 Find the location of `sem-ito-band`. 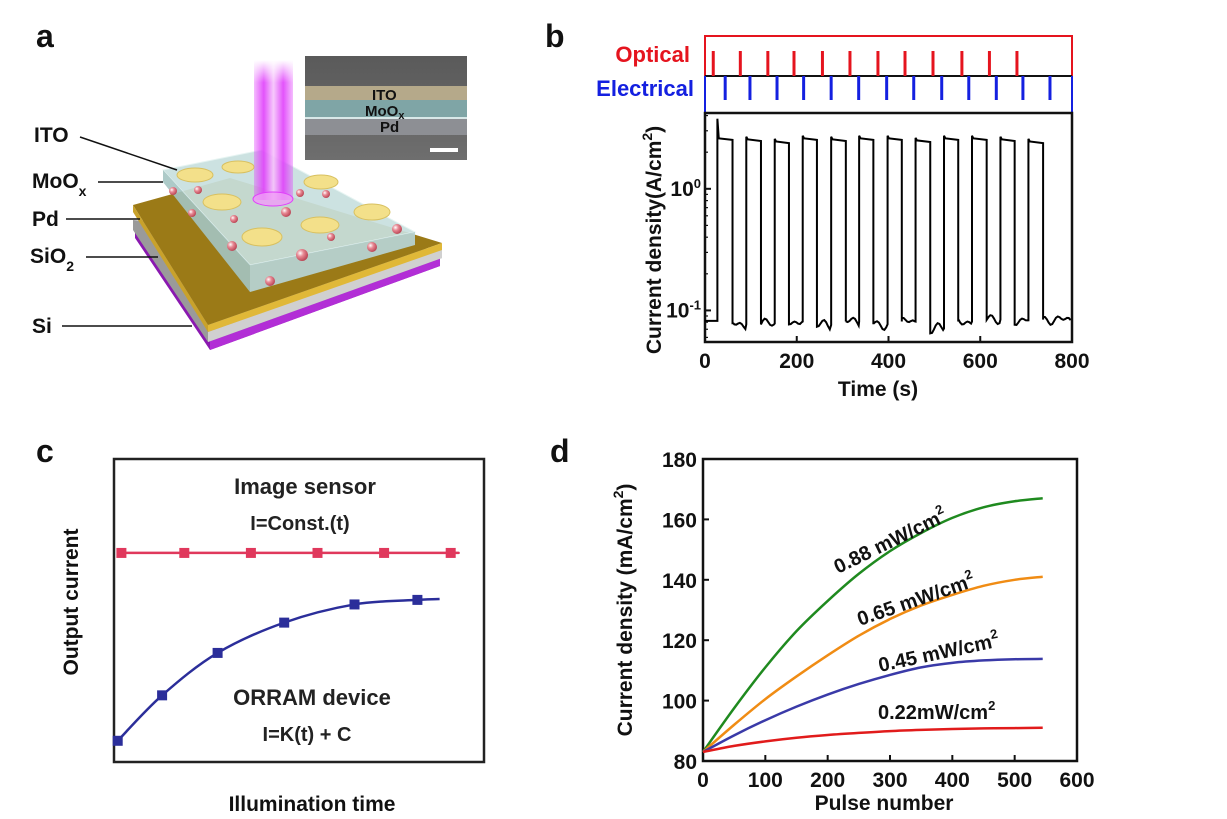

sem-ito-band is located at coordinates (386, 93).